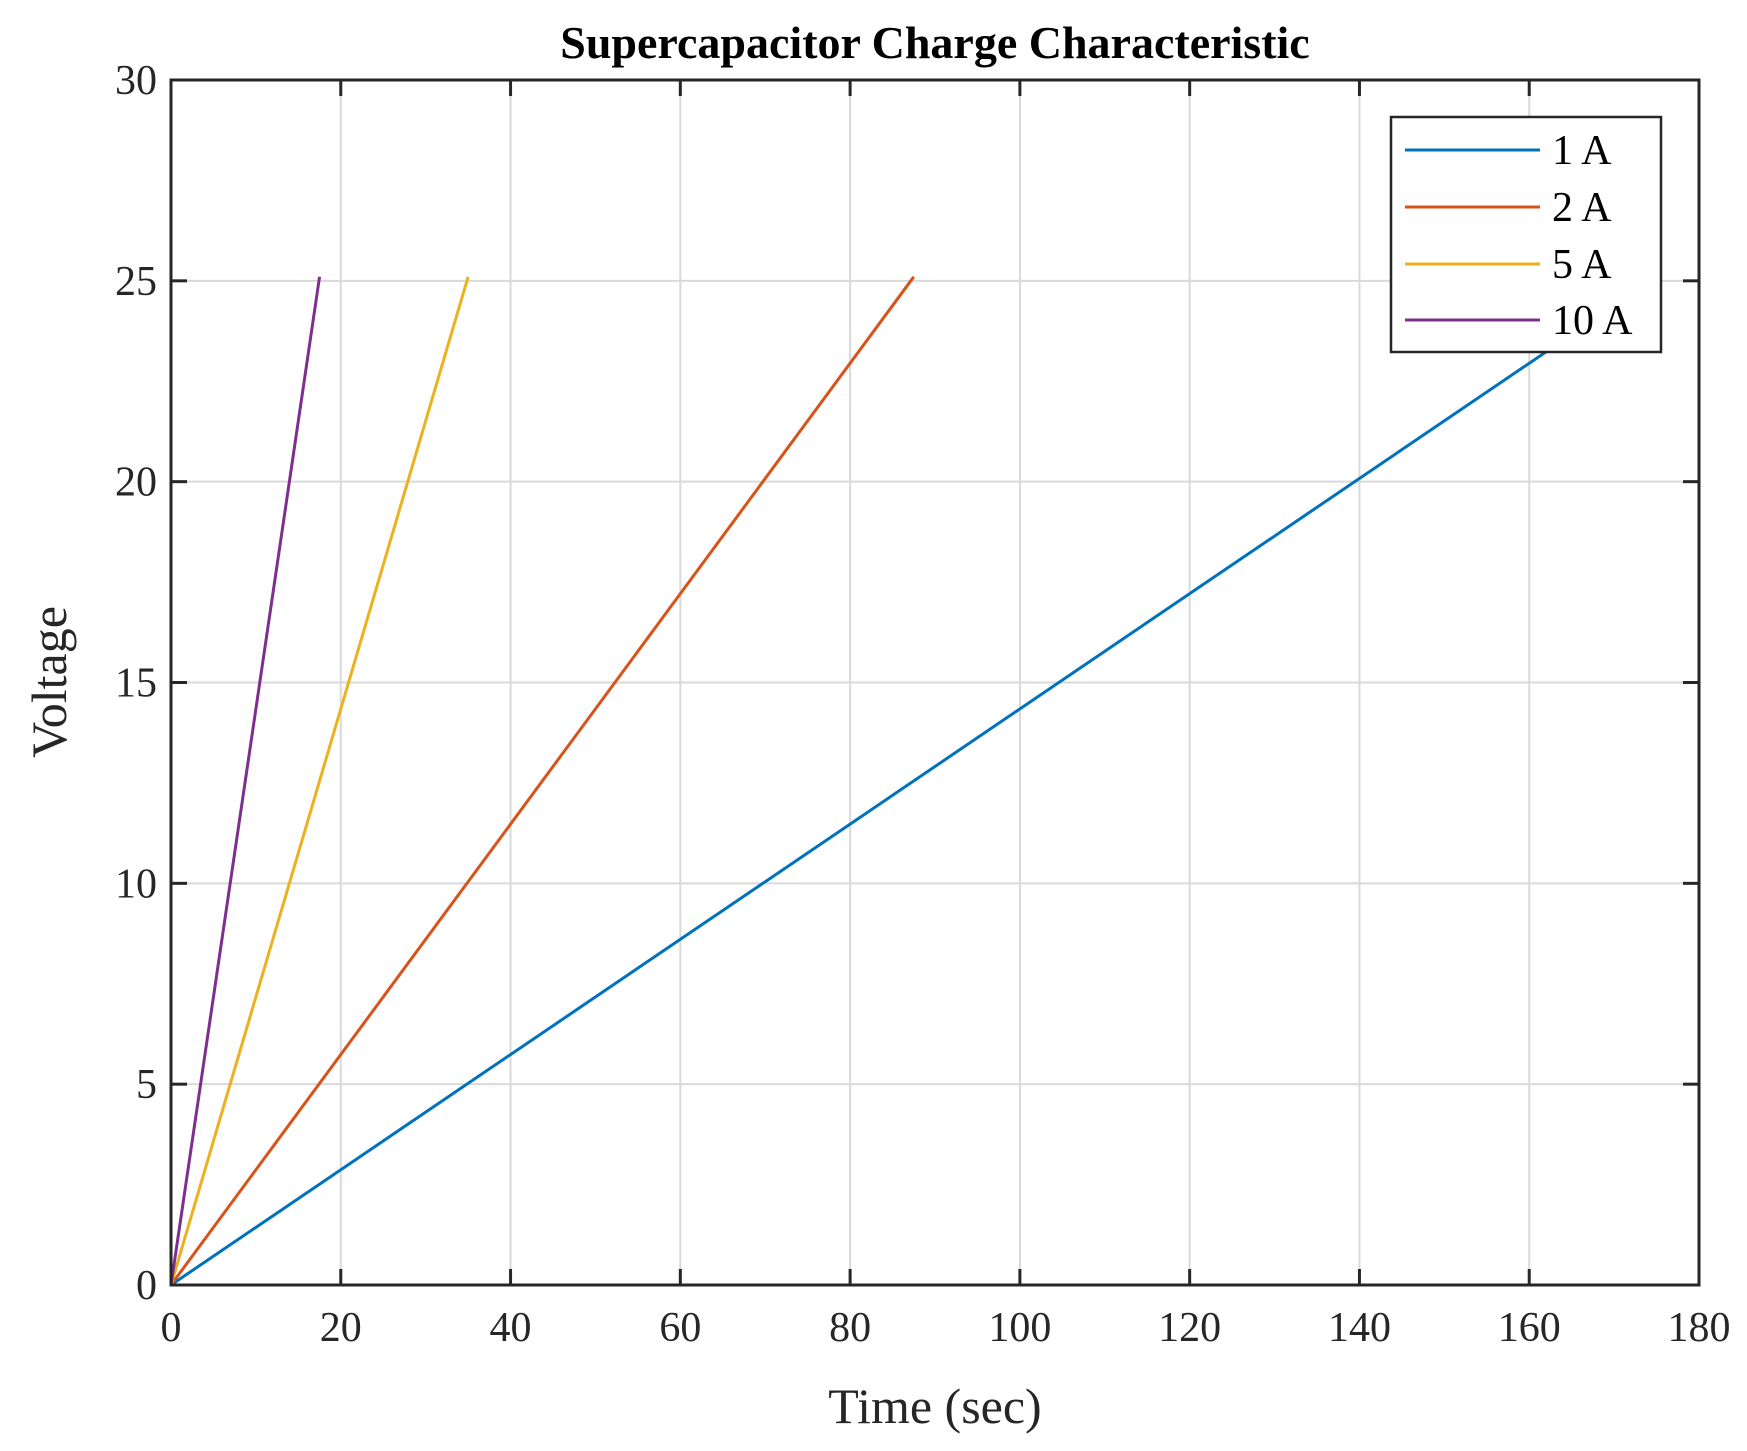 This screenshot has width=1747, height=1451. What do you see at coordinates (680, 1328) in the screenshot?
I see `x-tick-label: 60` at bounding box center [680, 1328].